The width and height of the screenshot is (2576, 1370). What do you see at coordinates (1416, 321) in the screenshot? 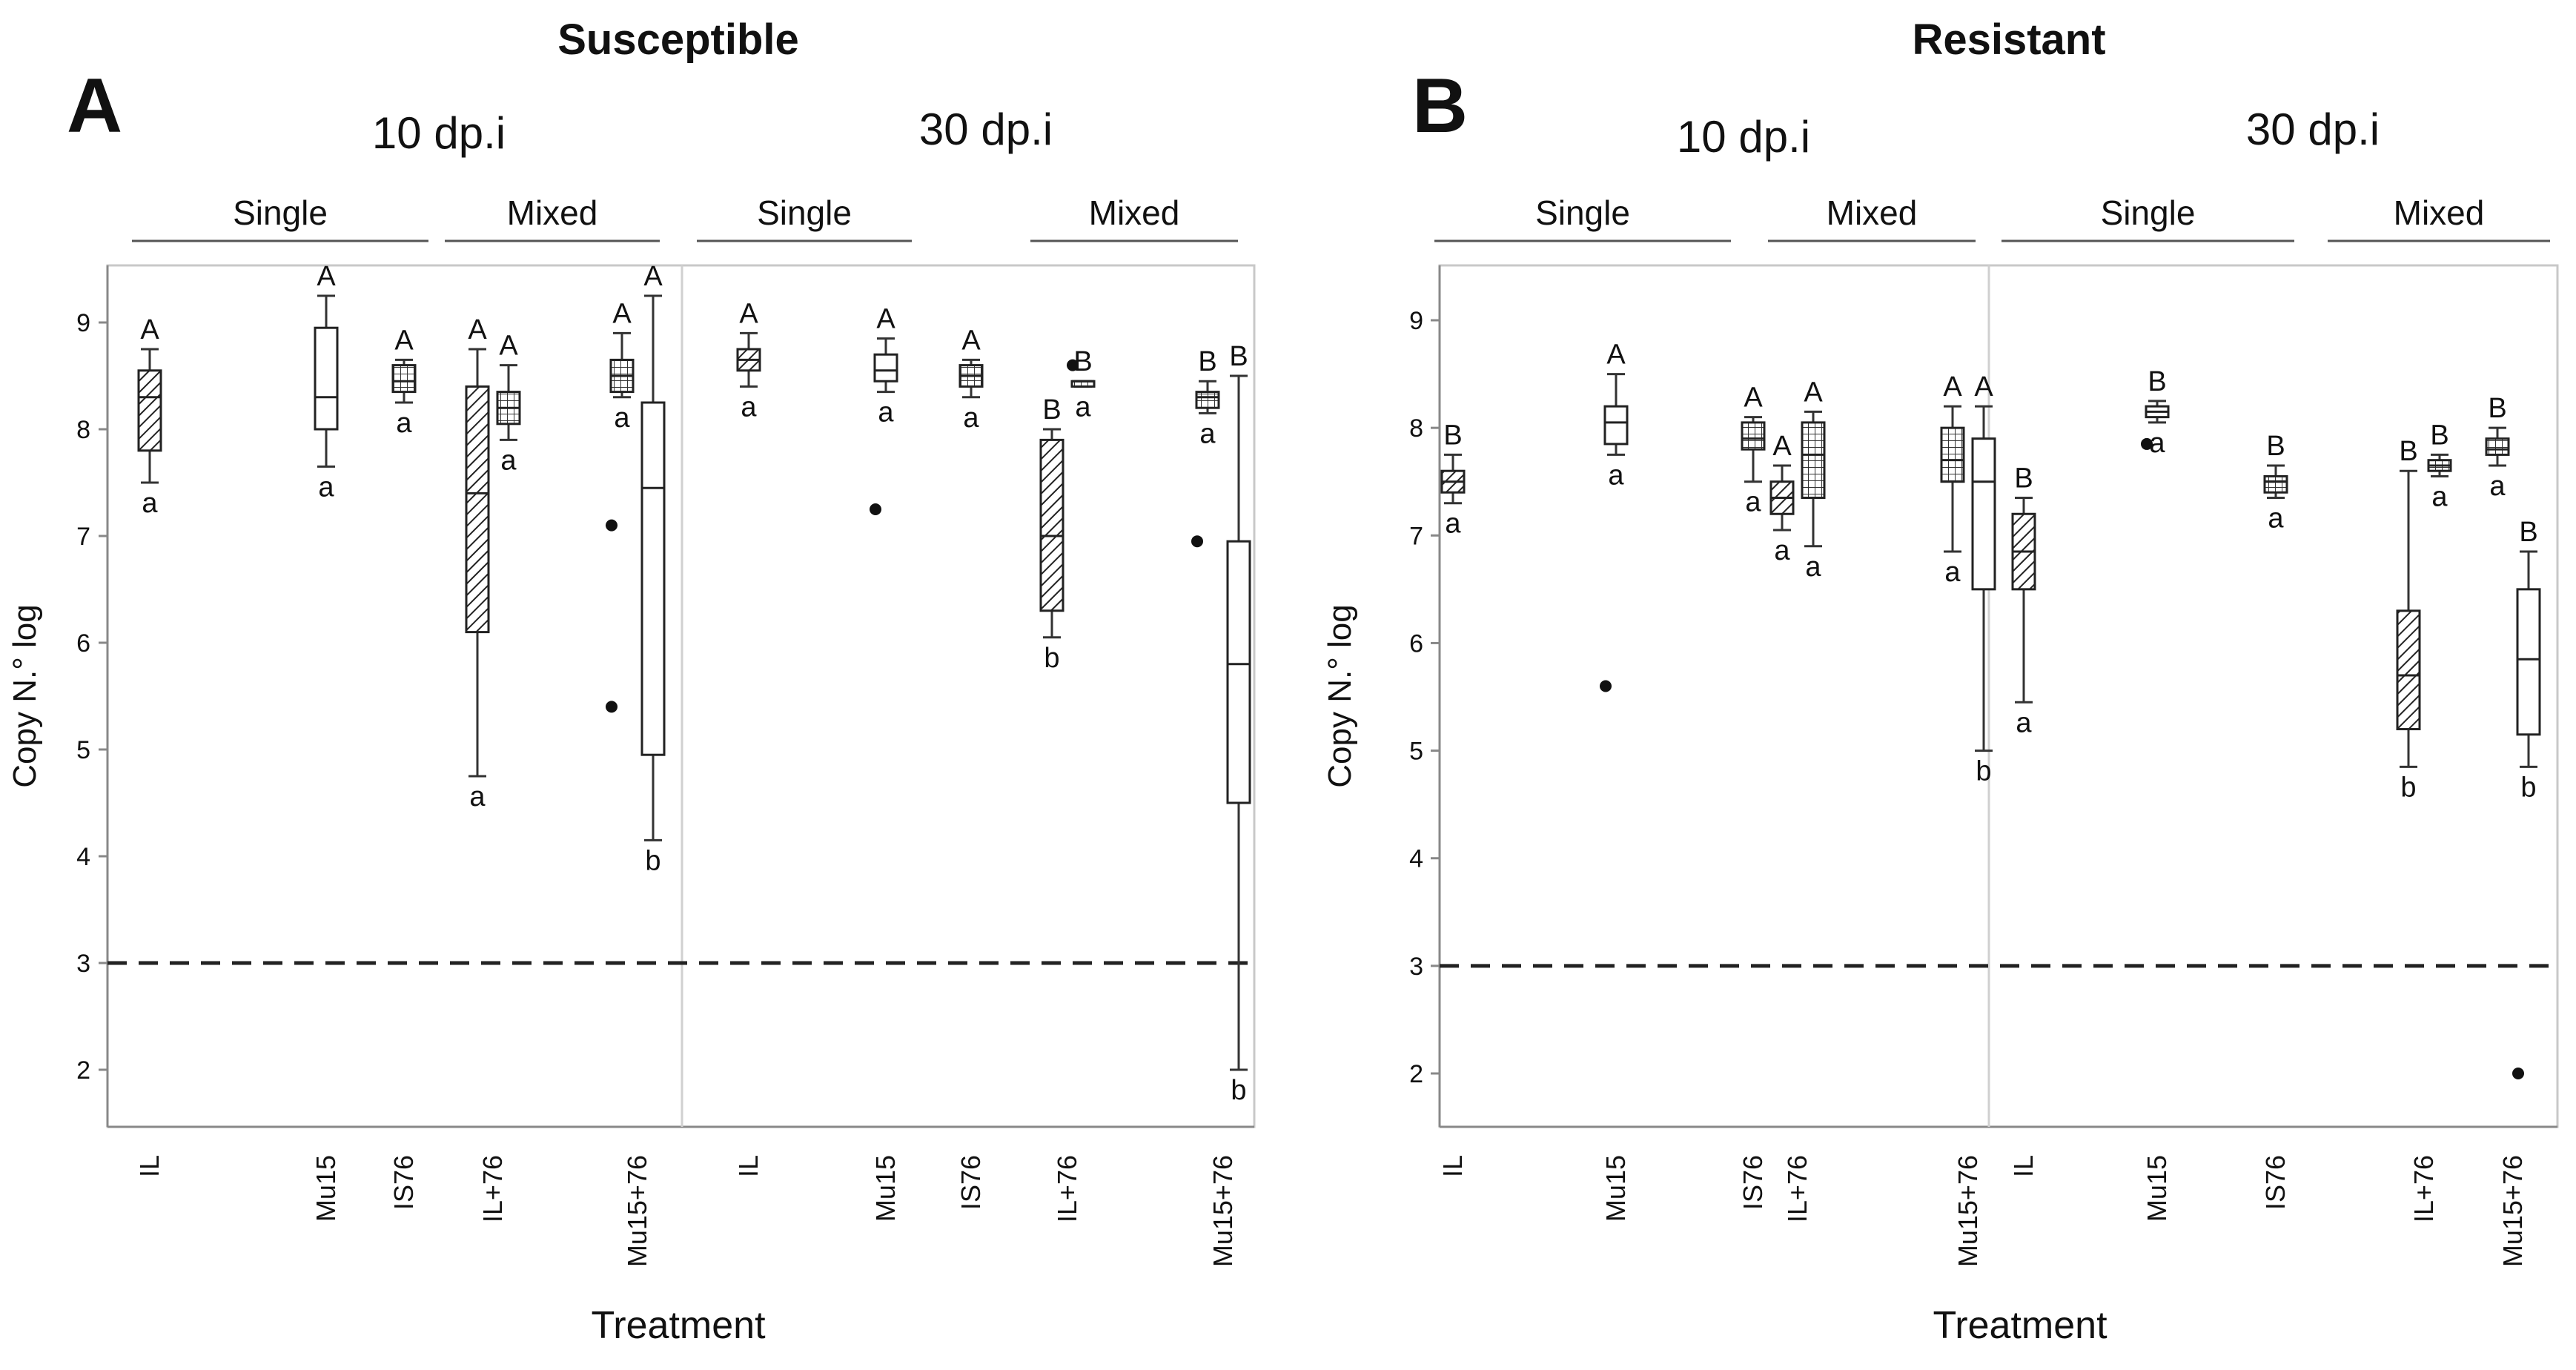
I see `y-tick-label: 9` at bounding box center [1416, 321].